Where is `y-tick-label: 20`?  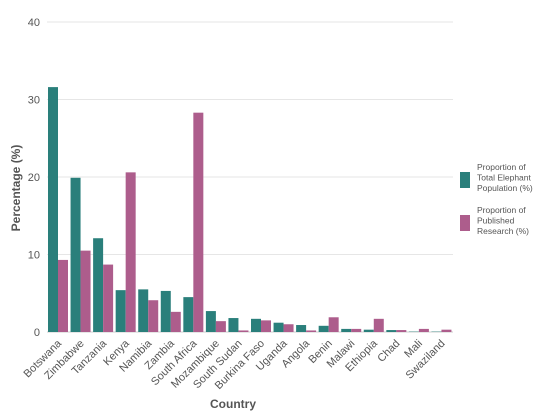 y-tick-label: 20 is located at coordinates (34, 178).